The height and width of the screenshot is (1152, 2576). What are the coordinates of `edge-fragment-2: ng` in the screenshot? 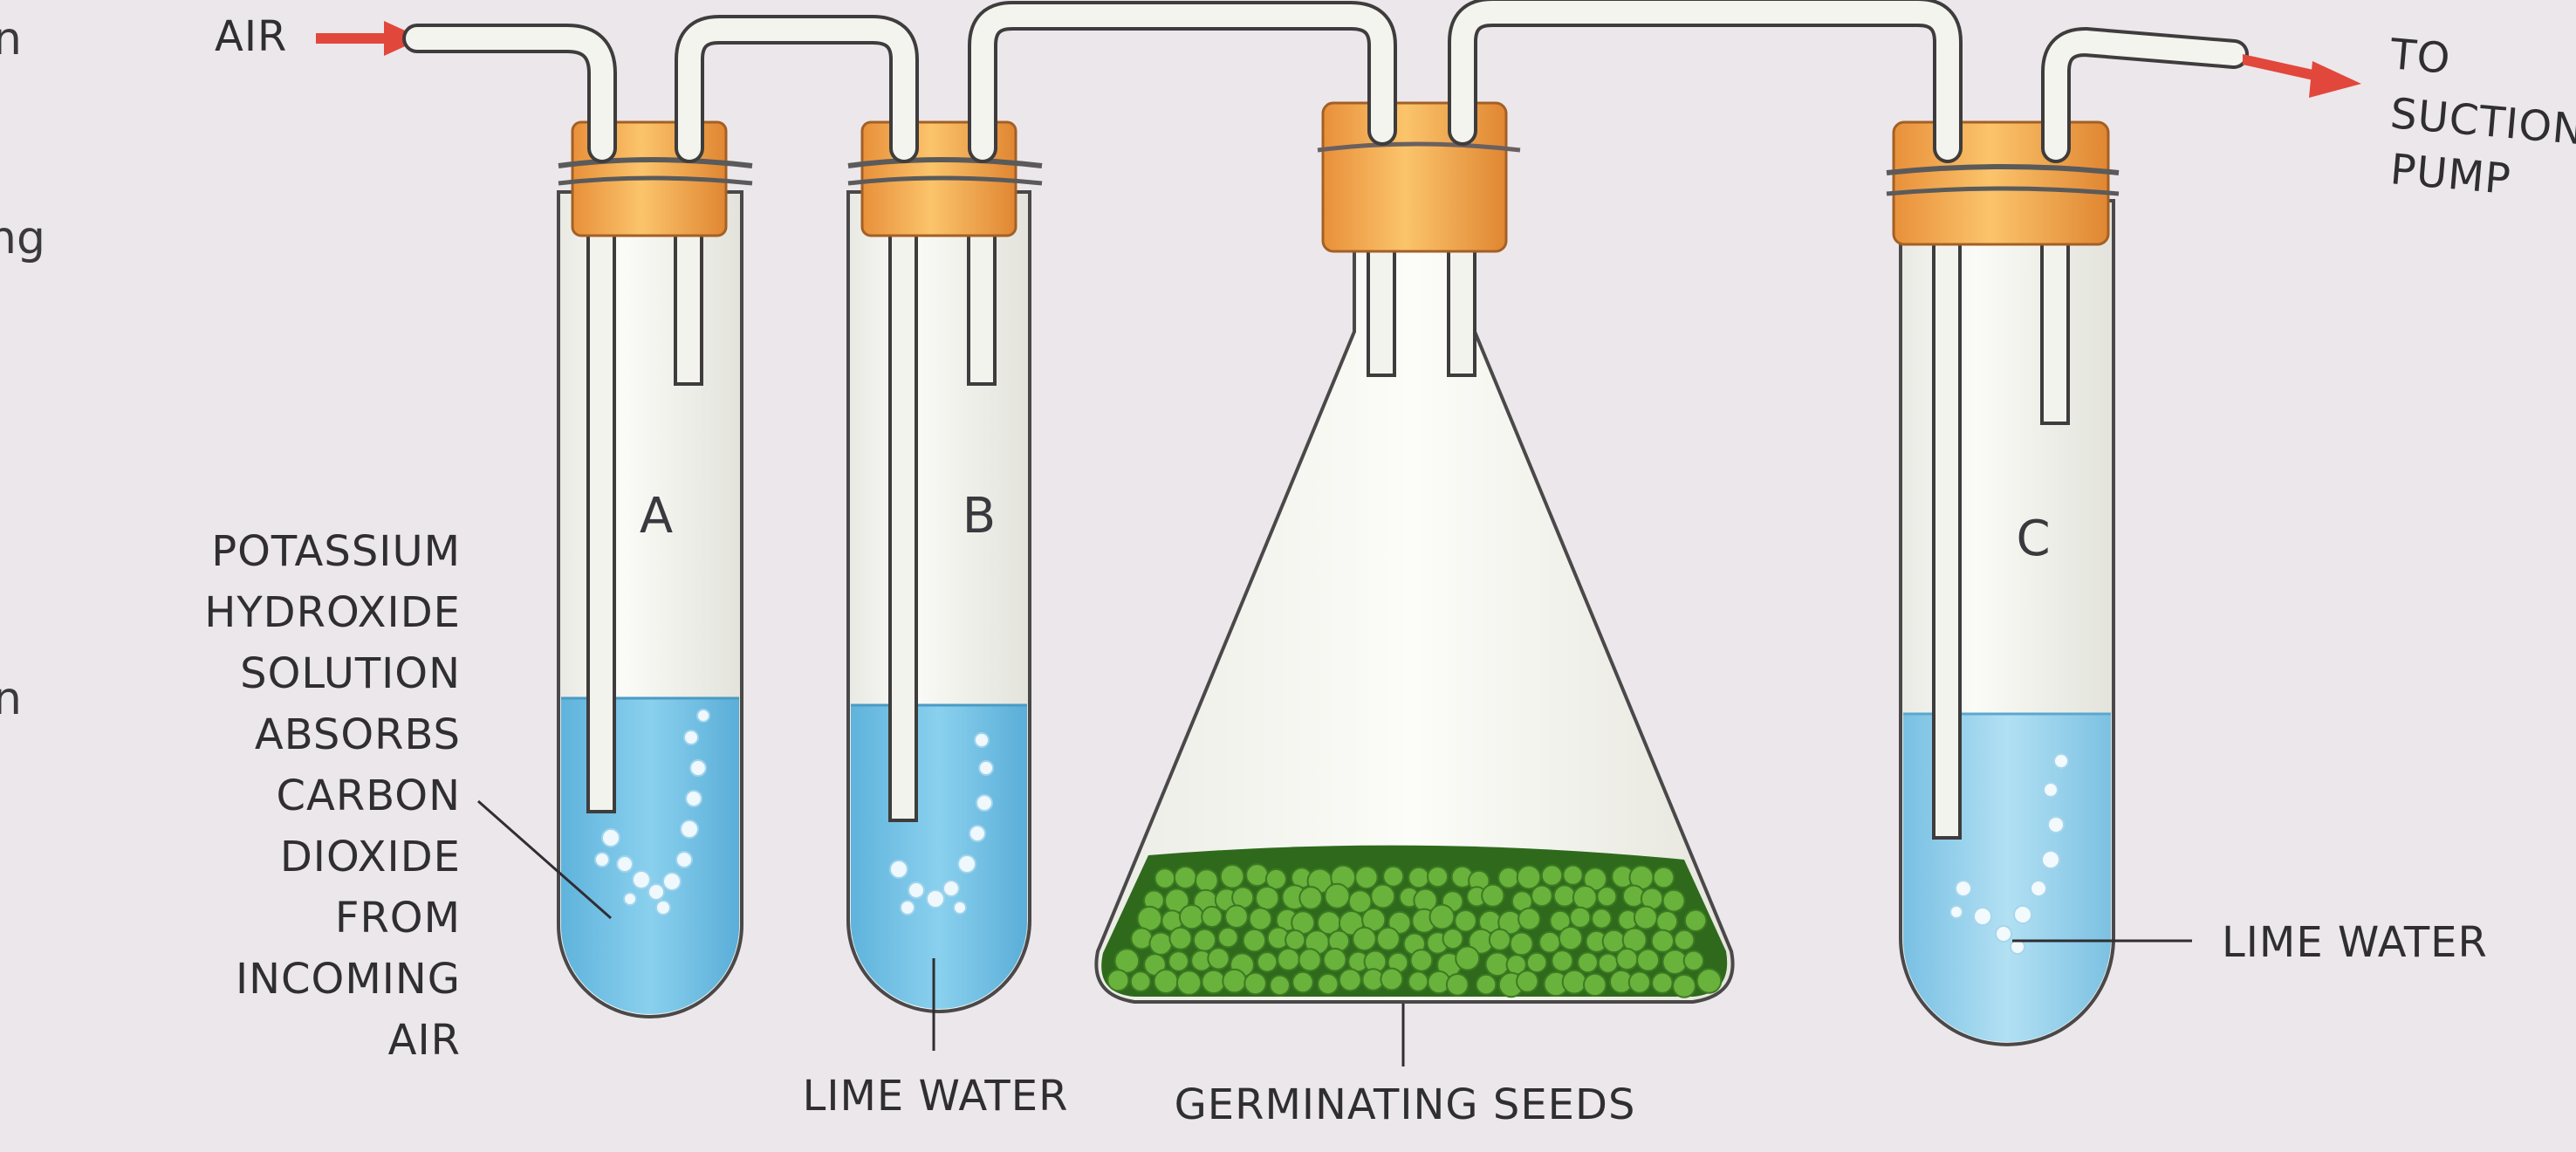 It's located at (22, 238).